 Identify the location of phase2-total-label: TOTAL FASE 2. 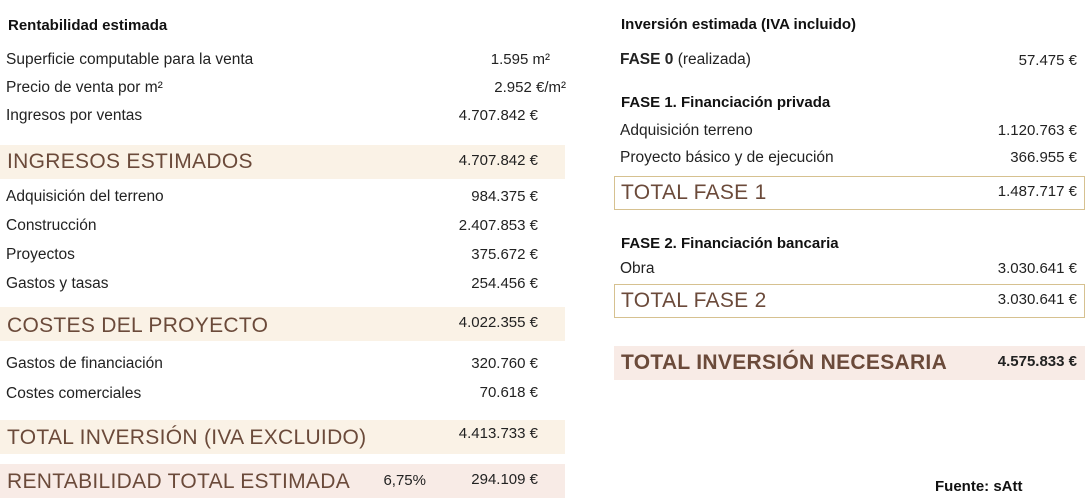
(694, 300).